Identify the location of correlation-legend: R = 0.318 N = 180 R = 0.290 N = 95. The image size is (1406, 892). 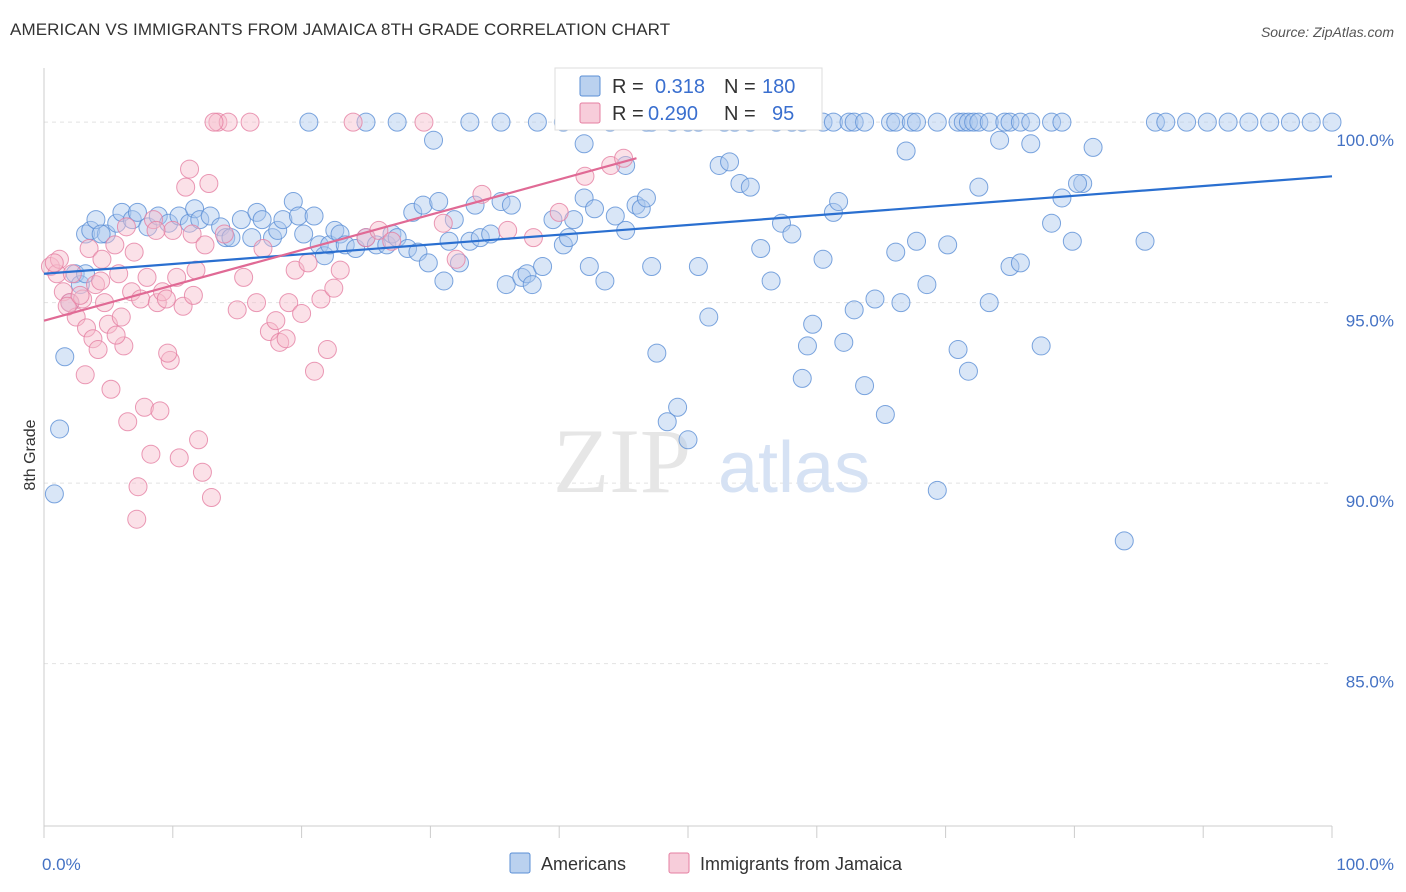
(688, 99).